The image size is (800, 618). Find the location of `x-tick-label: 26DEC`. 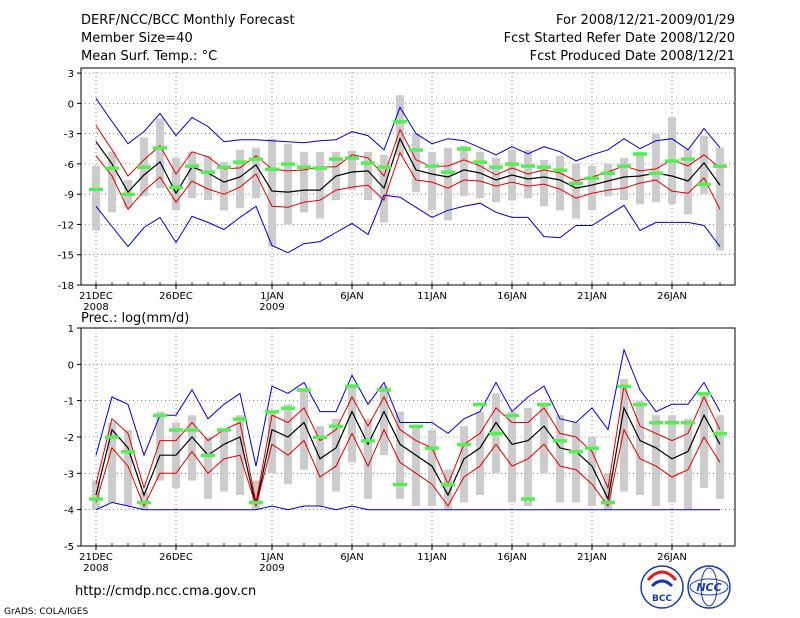

x-tick-label: 26DEC is located at coordinates (176, 296).